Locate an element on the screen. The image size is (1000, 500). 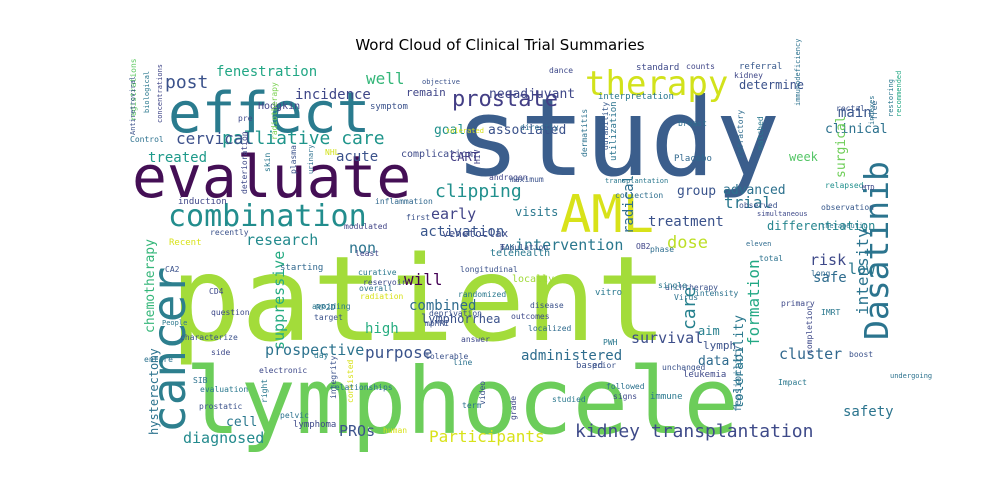
cloud-word: plasma is located at coordinates (293, 159).